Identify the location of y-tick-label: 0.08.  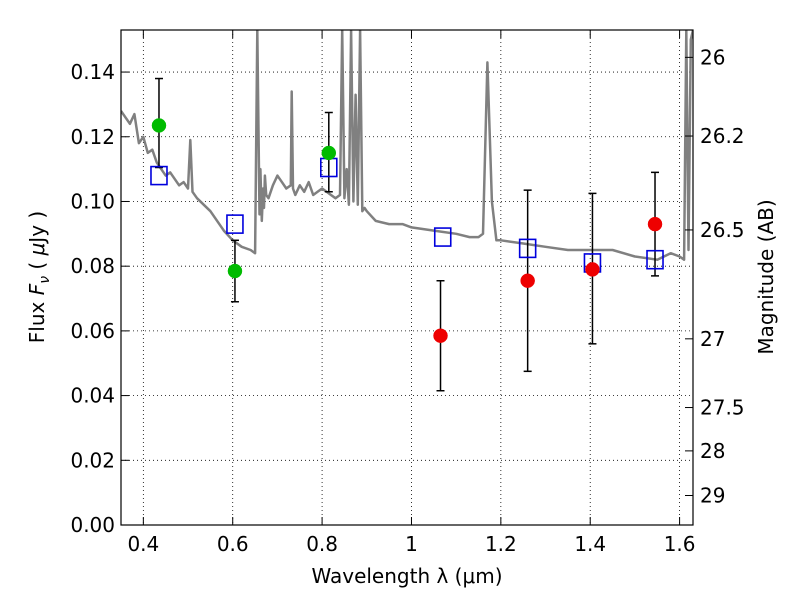
(92, 266).